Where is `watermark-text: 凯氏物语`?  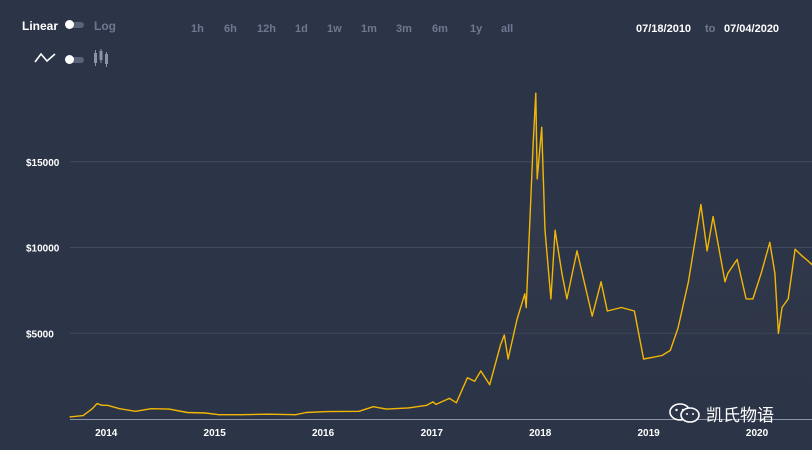 watermark-text: 凯氏物语 is located at coordinates (740, 415).